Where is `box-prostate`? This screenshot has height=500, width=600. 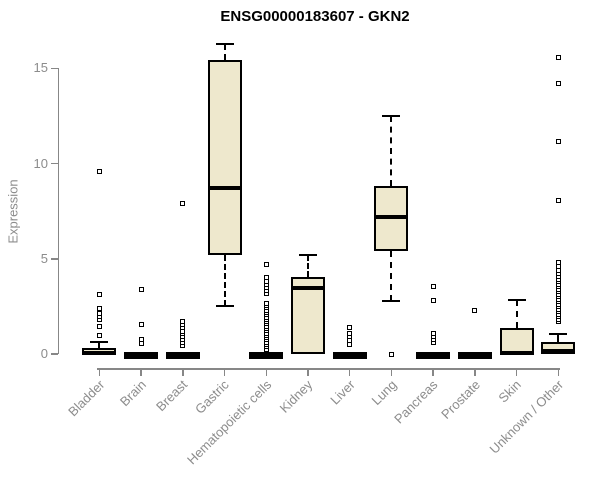 box-prostate is located at coordinates (474, 355).